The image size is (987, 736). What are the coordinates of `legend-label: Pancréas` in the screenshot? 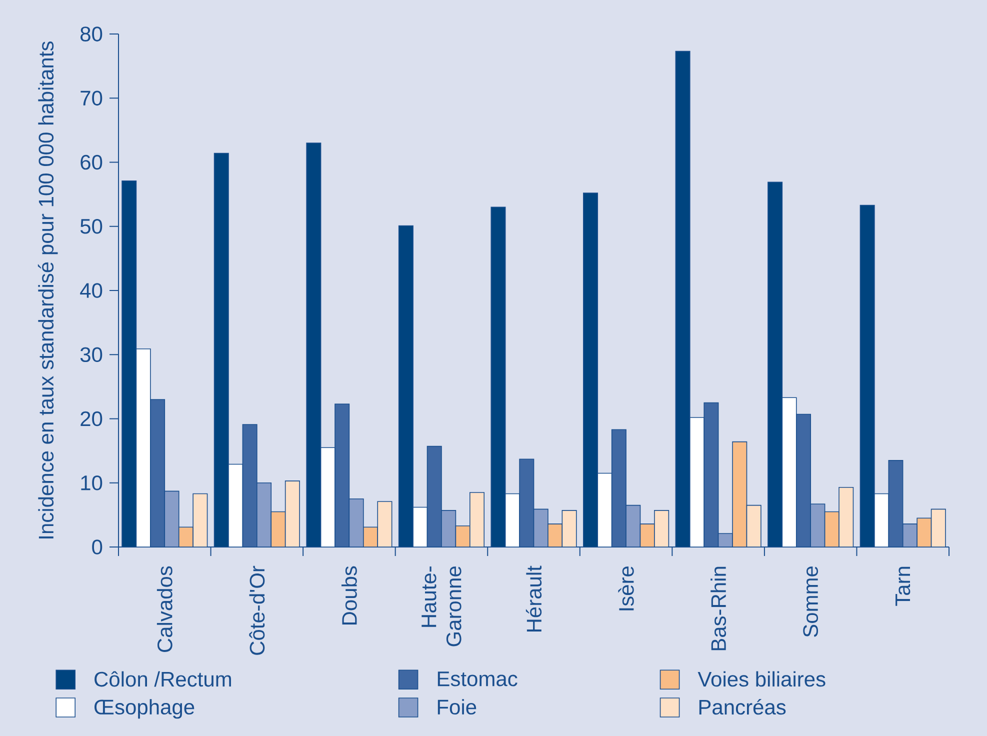 It's located at (742, 706).